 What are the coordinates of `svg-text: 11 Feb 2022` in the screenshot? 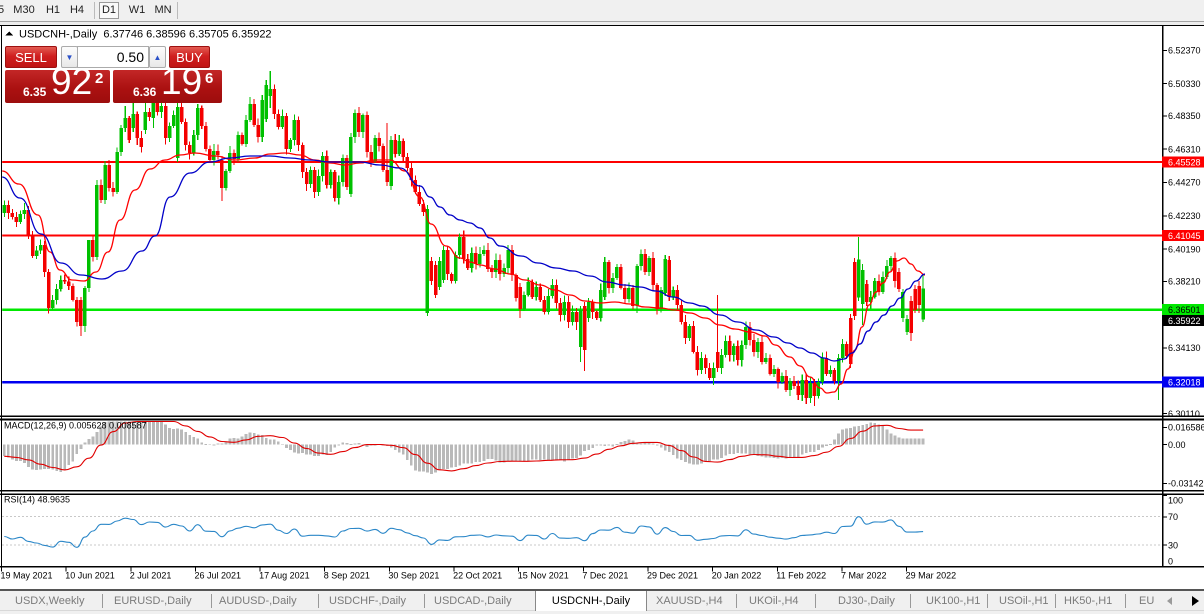 It's located at (801, 576).